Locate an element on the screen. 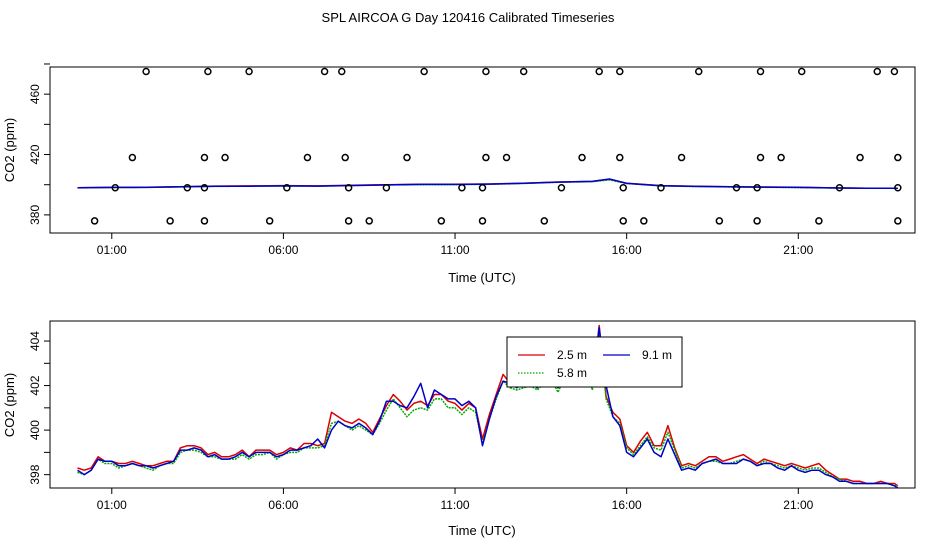  legend-box is located at coordinates (594, 362).